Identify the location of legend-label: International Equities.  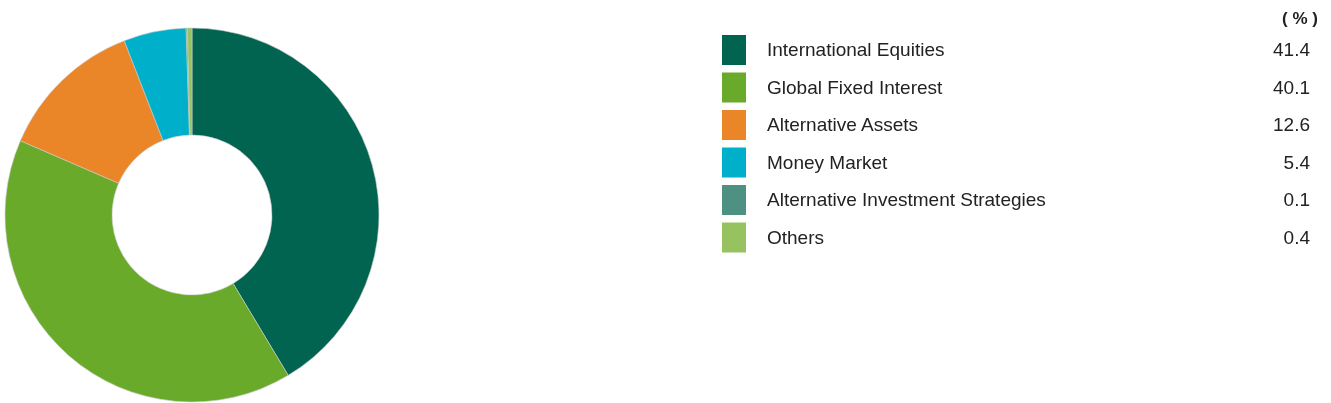
(856, 49).